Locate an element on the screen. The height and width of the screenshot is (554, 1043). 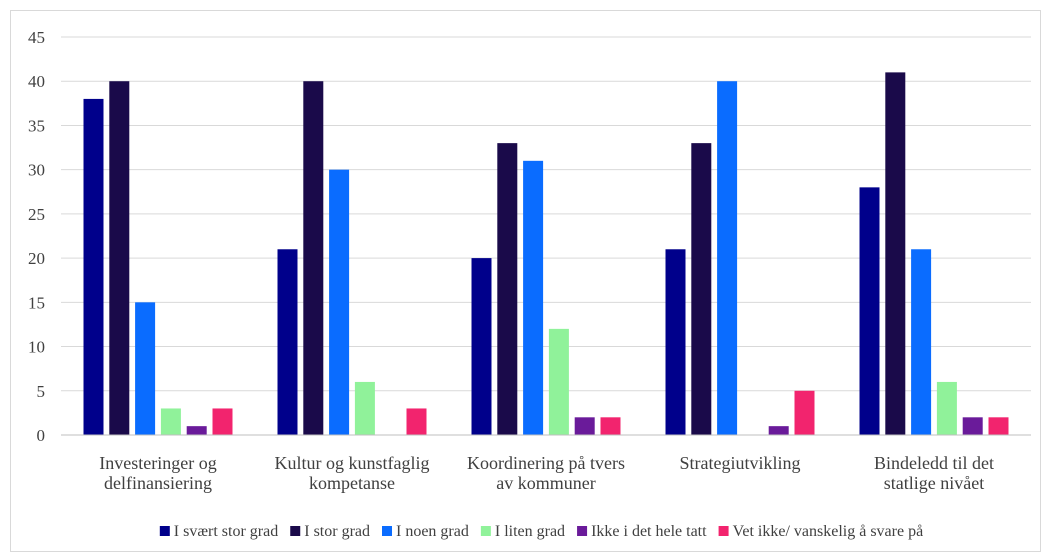
y-tick-label: 5 is located at coordinates (41, 391).